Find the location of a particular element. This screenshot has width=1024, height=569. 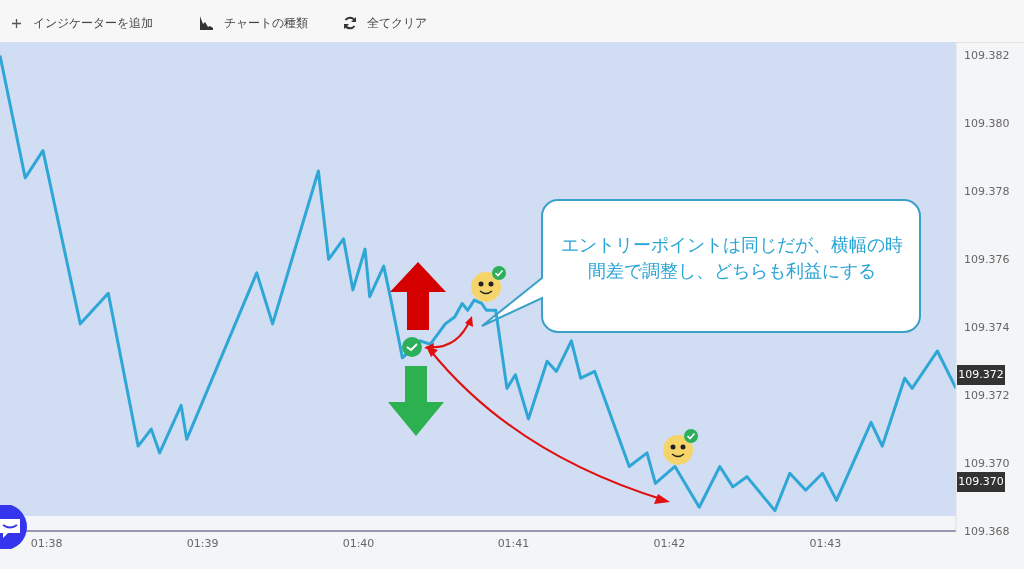

y-tick-label: 109.374 is located at coordinates (987, 328).